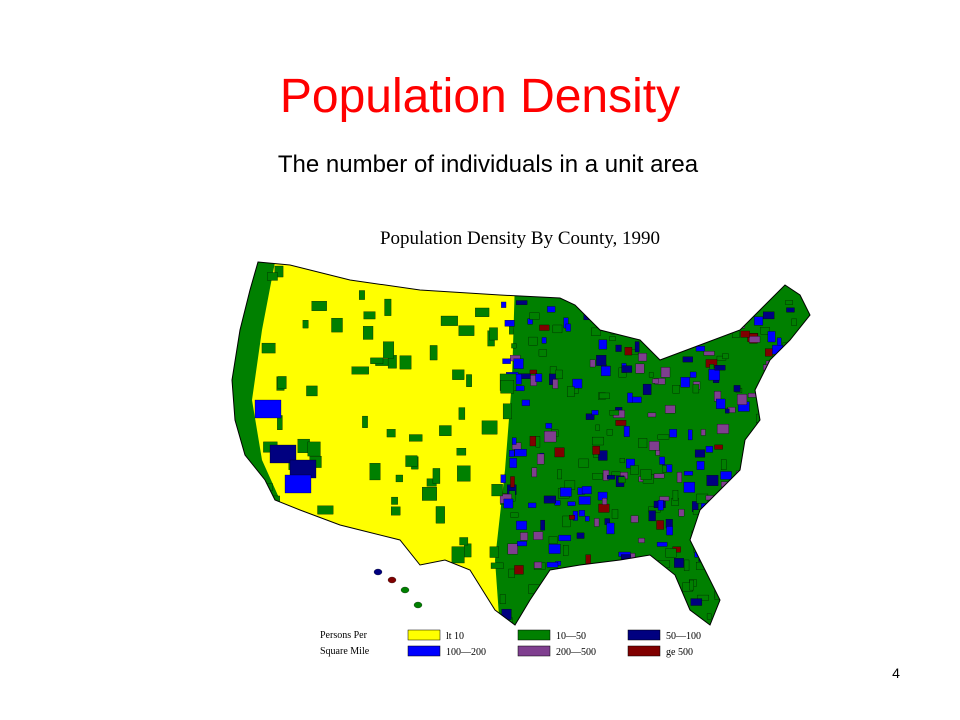 Image resolution: width=960 pixels, height=720 pixels. Describe the element at coordinates (405, 590) in the screenshot. I see `island` at that location.